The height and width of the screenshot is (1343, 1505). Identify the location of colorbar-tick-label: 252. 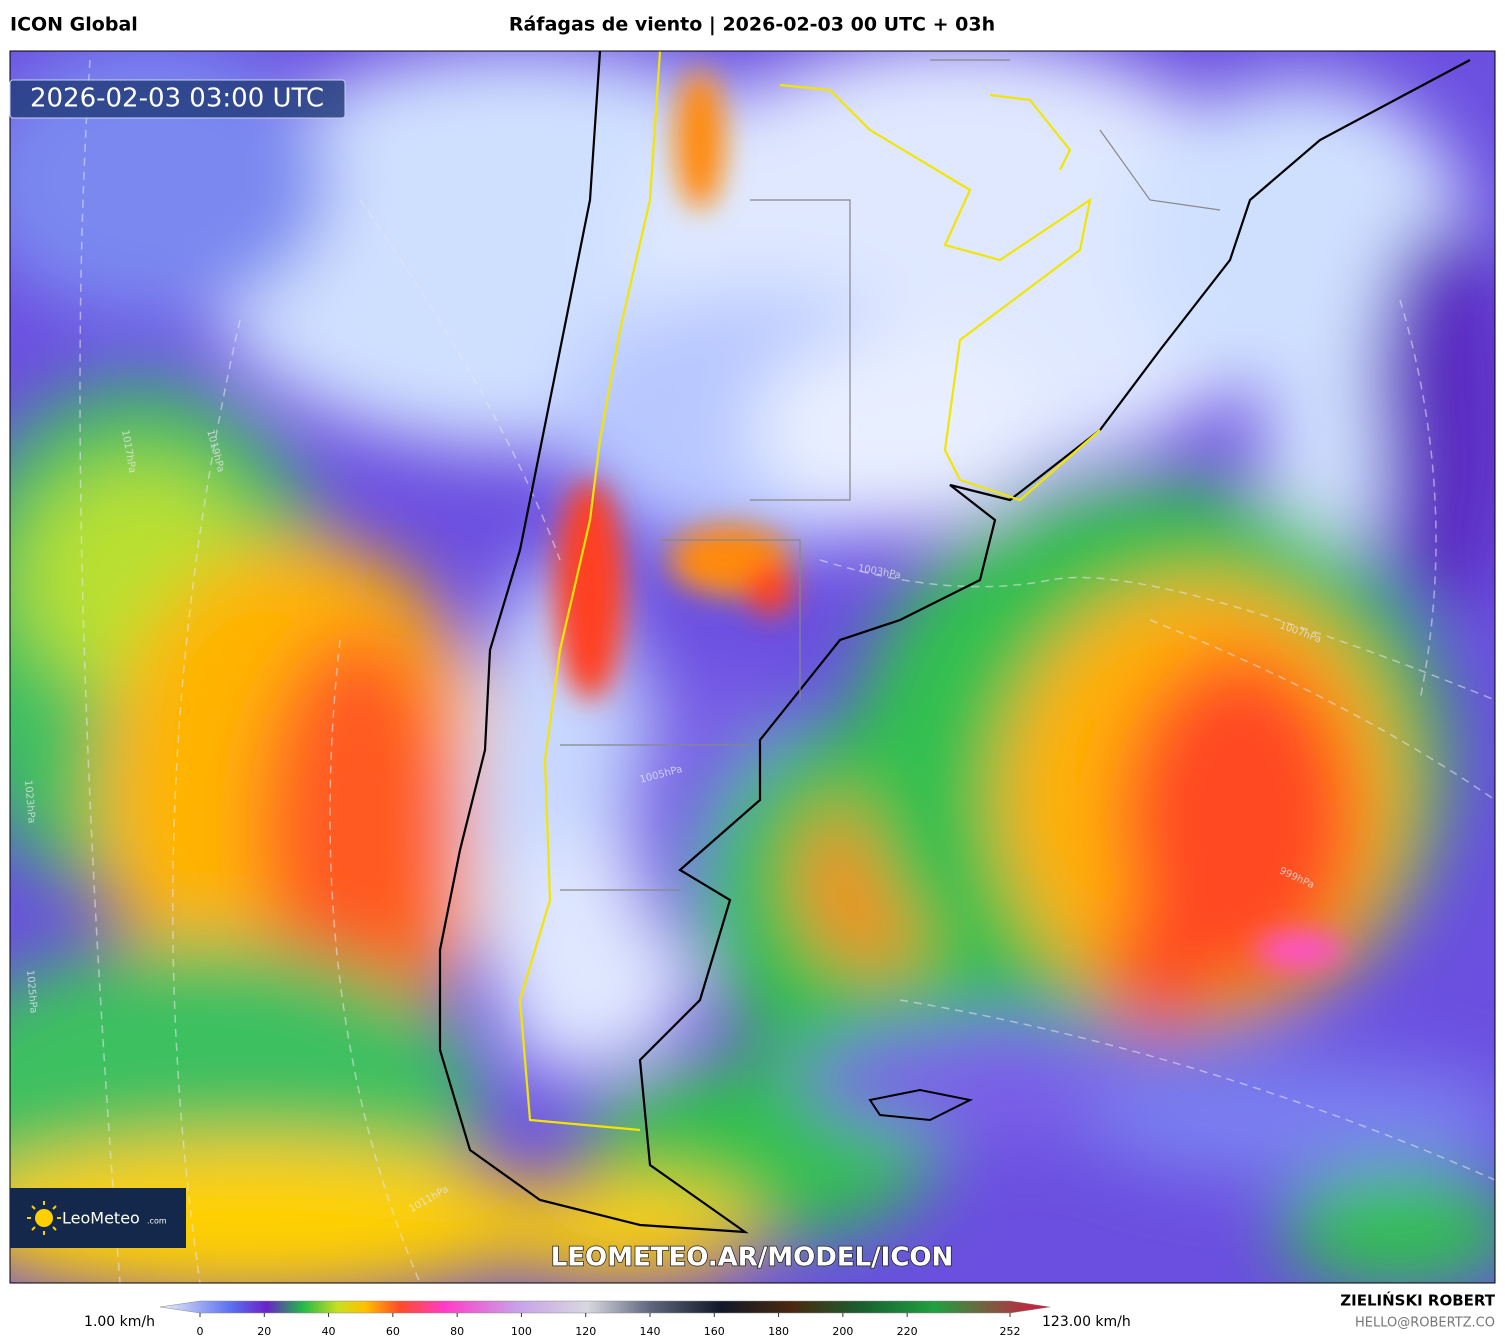
(1010, 1331).